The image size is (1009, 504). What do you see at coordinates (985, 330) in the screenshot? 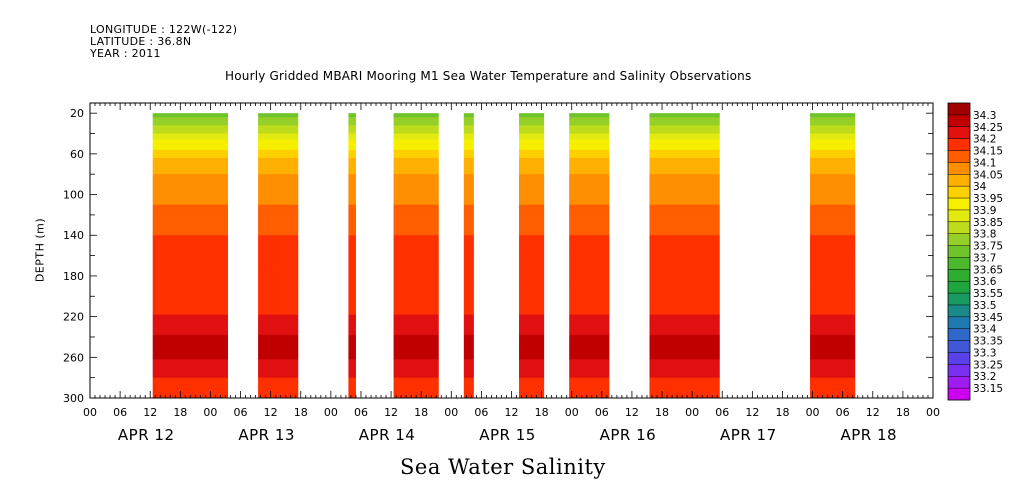
I see `colorbar-label: 33.4` at bounding box center [985, 330].